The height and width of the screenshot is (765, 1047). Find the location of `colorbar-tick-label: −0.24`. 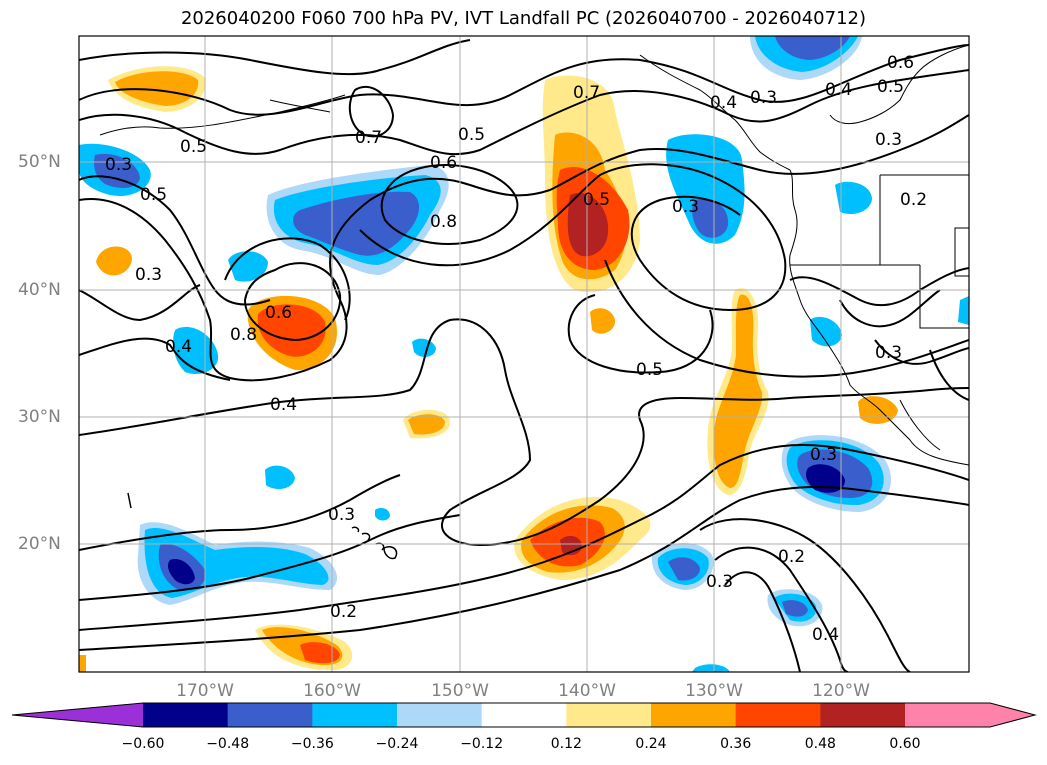

colorbar-tick-label: −0.24 is located at coordinates (397, 744).